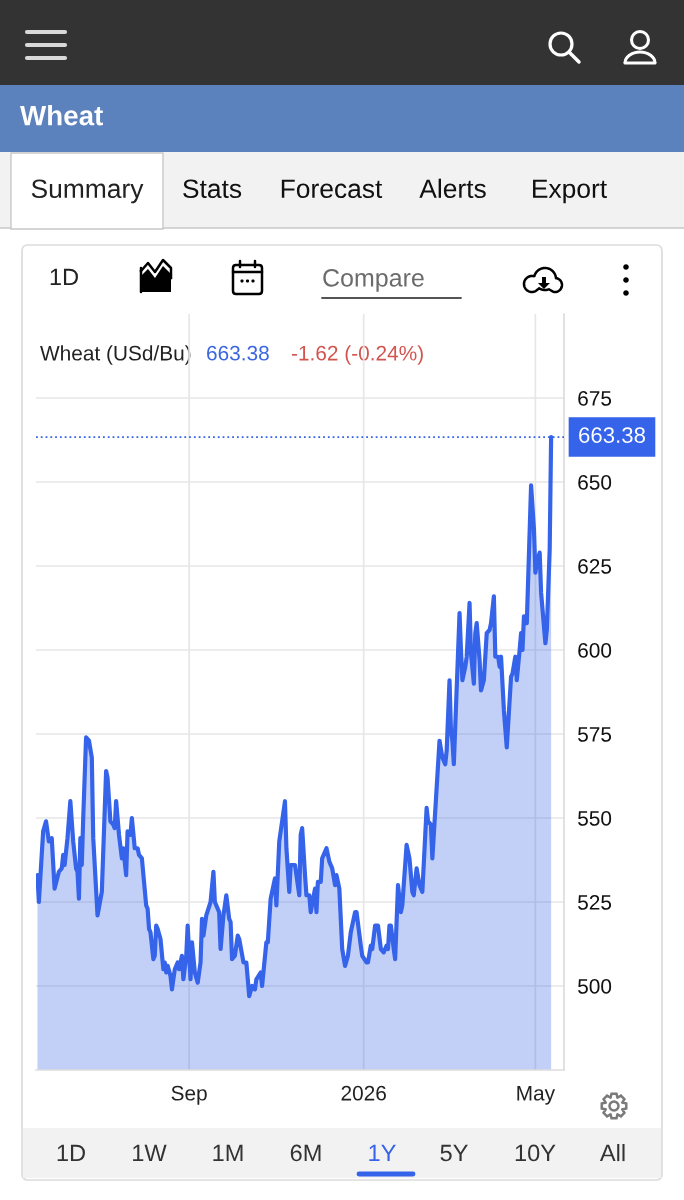 The image size is (684, 1200). I want to click on ref-line-label: 663.38, so click(612, 435).